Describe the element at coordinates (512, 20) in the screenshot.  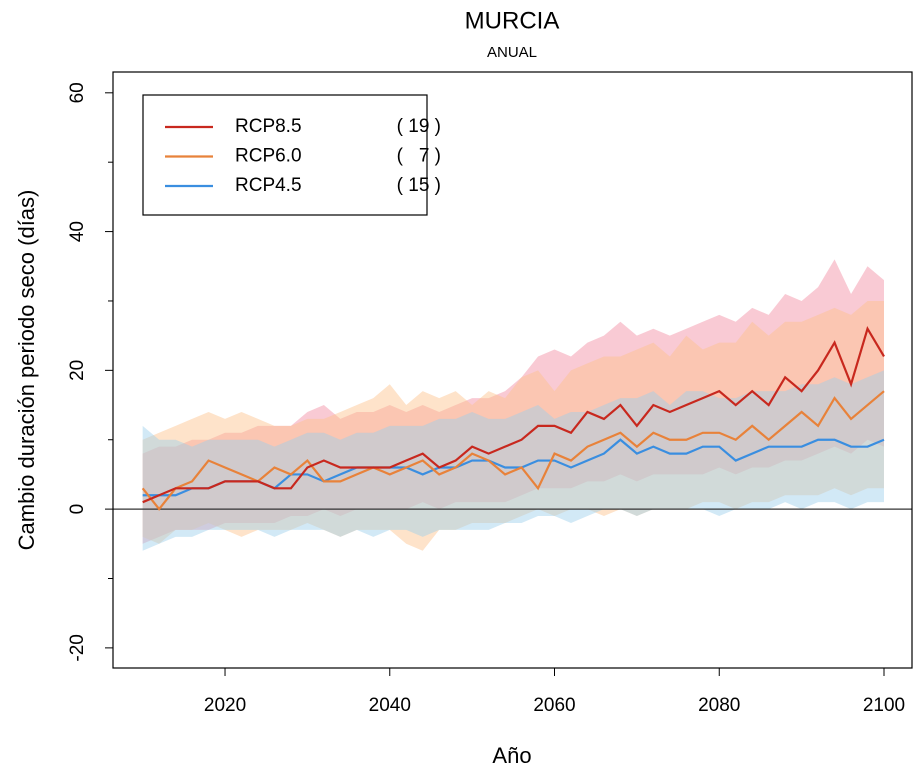
I see `chart-title: MURCIA` at that location.